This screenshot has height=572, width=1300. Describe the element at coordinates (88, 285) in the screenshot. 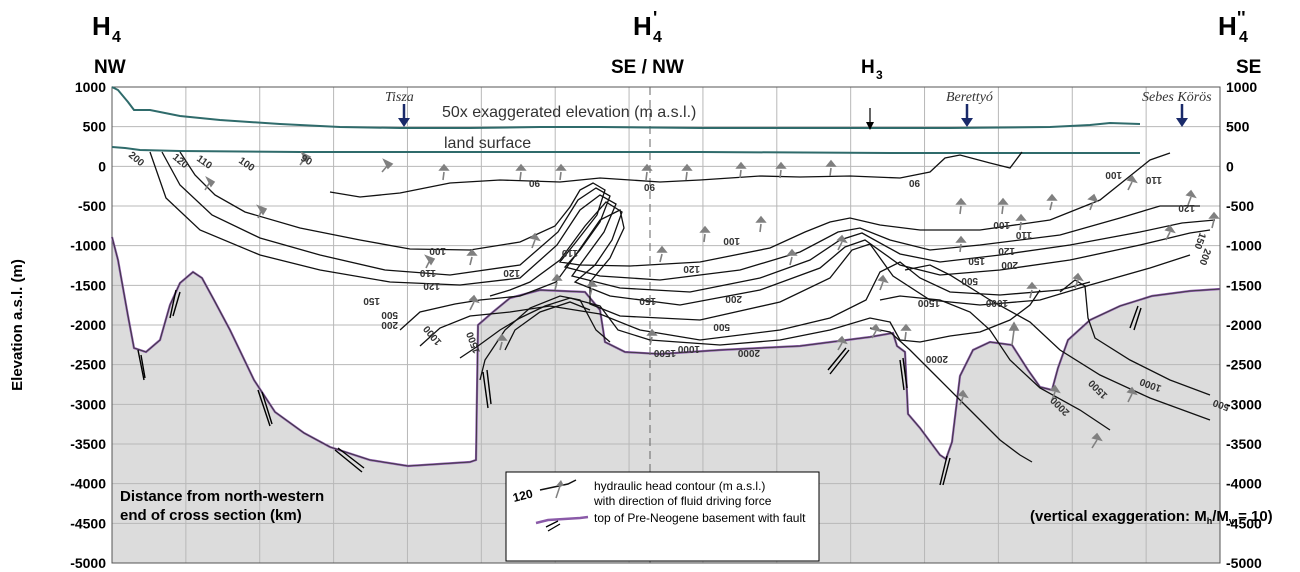

I see `y-tick-label-left: -1500` at that location.